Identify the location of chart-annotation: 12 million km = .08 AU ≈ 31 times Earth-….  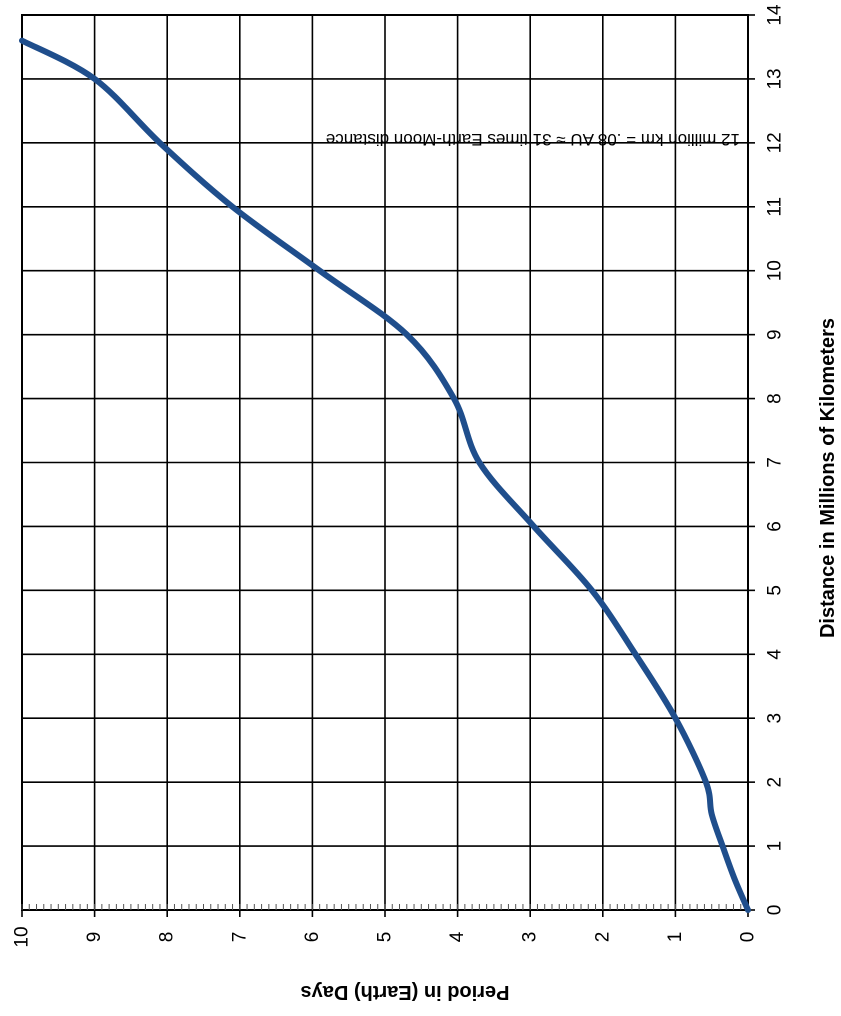
(533, 139).